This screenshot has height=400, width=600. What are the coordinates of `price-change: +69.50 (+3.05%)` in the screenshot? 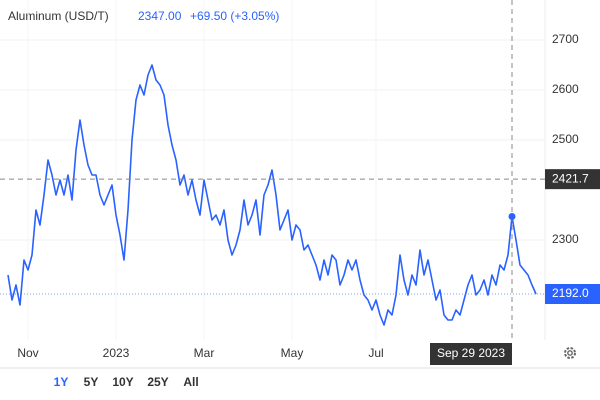 It's located at (234, 16).